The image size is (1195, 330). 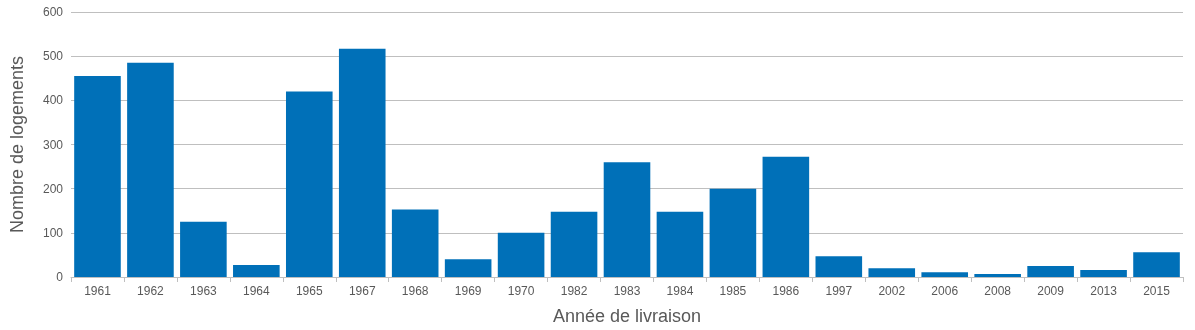 I want to click on x-tick-label: 2006, so click(x=945, y=291).